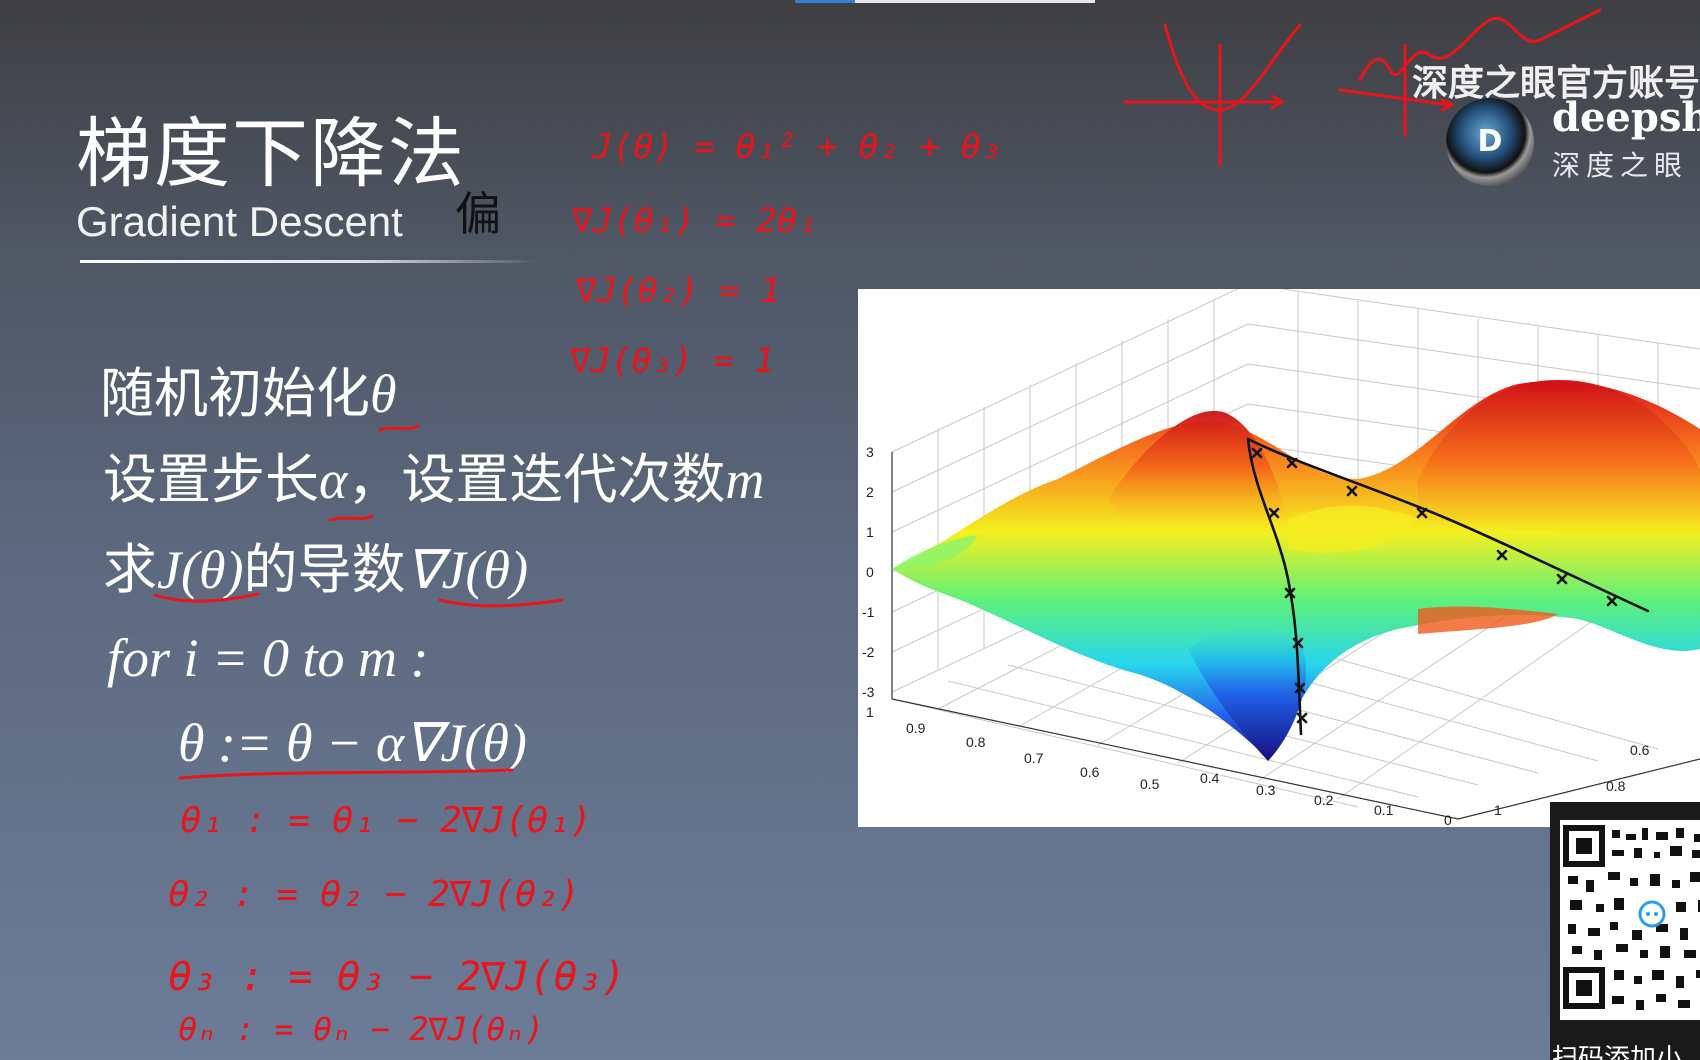 The height and width of the screenshot is (1060, 1700). What do you see at coordinates (467, 570) in the screenshot?
I see `gradient-expression: ∇J(θ)` at bounding box center [467, 570].